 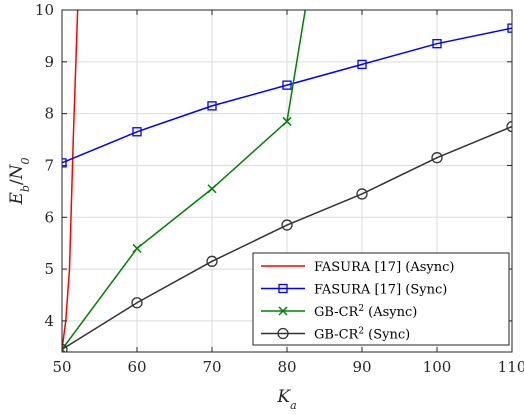 I want to click on legend-entry-1: FASURA [17] (Async), so click(x=357, y=267).